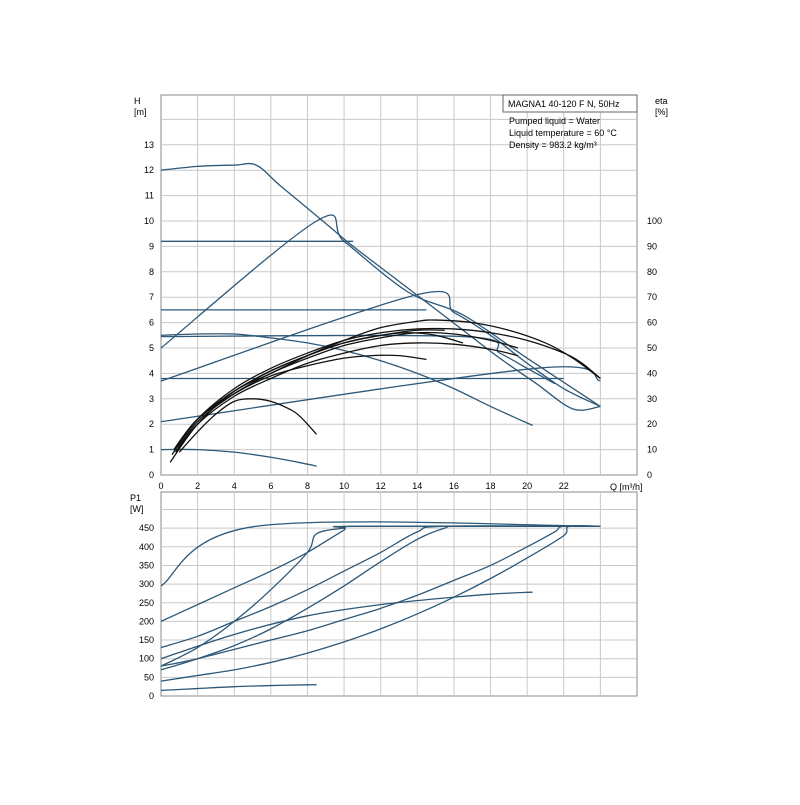 This screenshot has height=805, width=800. I want to click on head-tick-label: 13, so click(149, 145).